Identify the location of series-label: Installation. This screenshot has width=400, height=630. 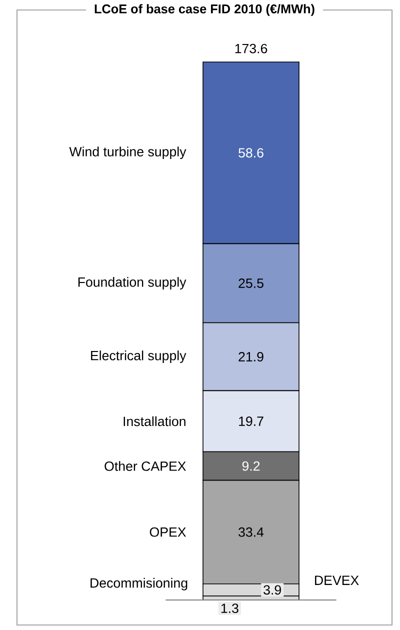
(155, 421).